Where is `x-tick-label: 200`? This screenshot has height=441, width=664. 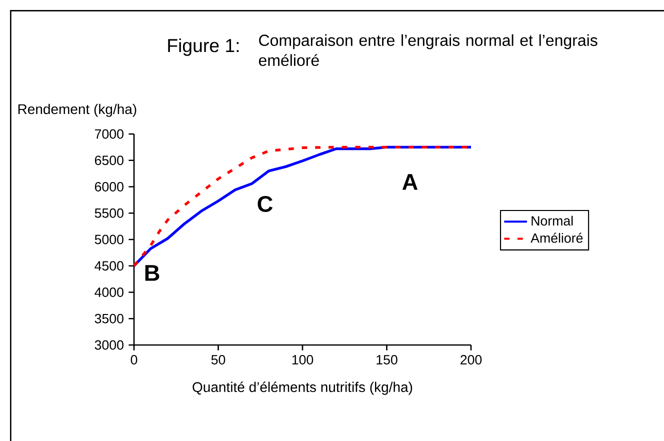 x-tick-label: 200 is located at coordinates (471, 359).